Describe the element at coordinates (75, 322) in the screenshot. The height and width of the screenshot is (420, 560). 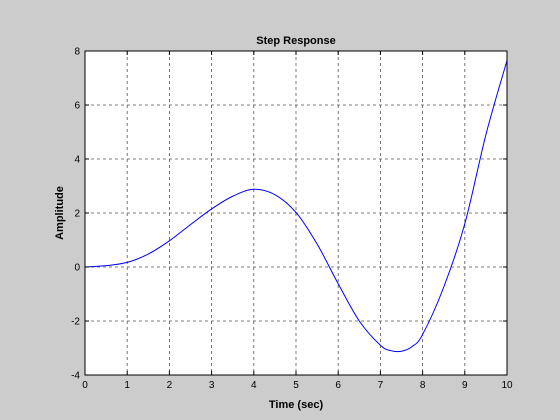
I see `y-tick-label: -2` at that location.